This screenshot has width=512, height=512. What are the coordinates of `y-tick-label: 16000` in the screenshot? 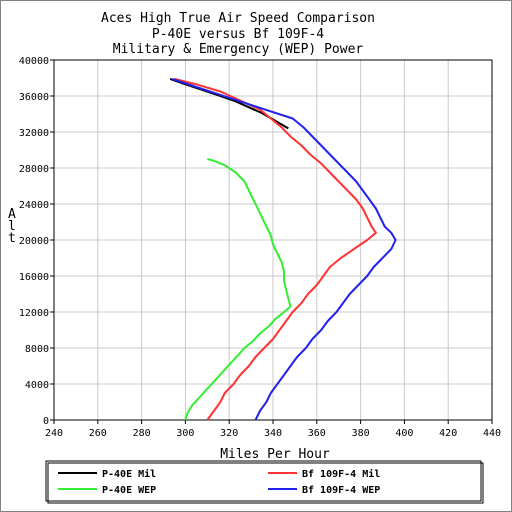 It's located at (34, 277).